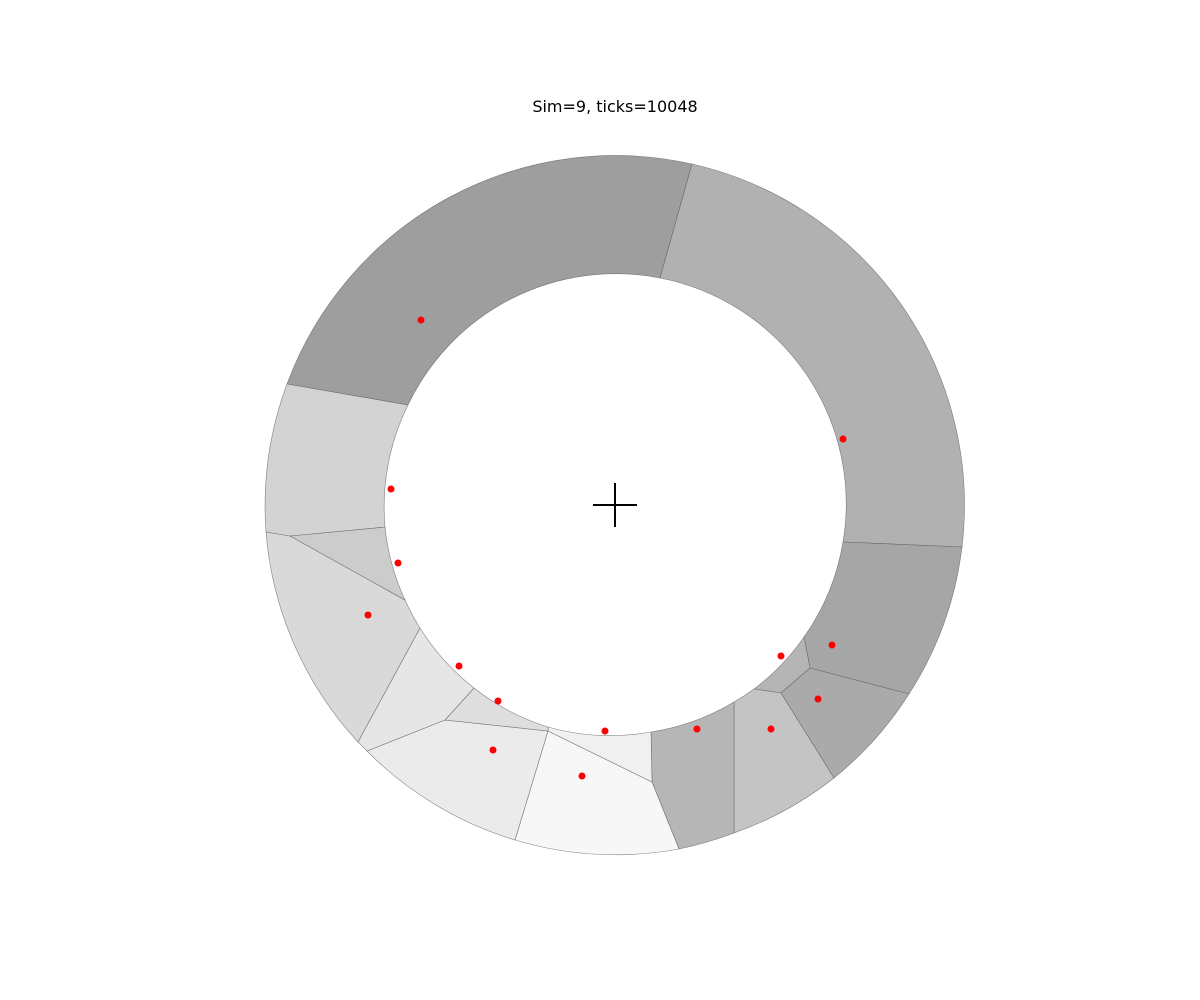 Image resolution: width=1200 pixels, height=1000 pixels. What do you see at coordinates (496, 709) in the screenshot?
I see `cell-bottom-left-inner` at bounding box center [496, 709].